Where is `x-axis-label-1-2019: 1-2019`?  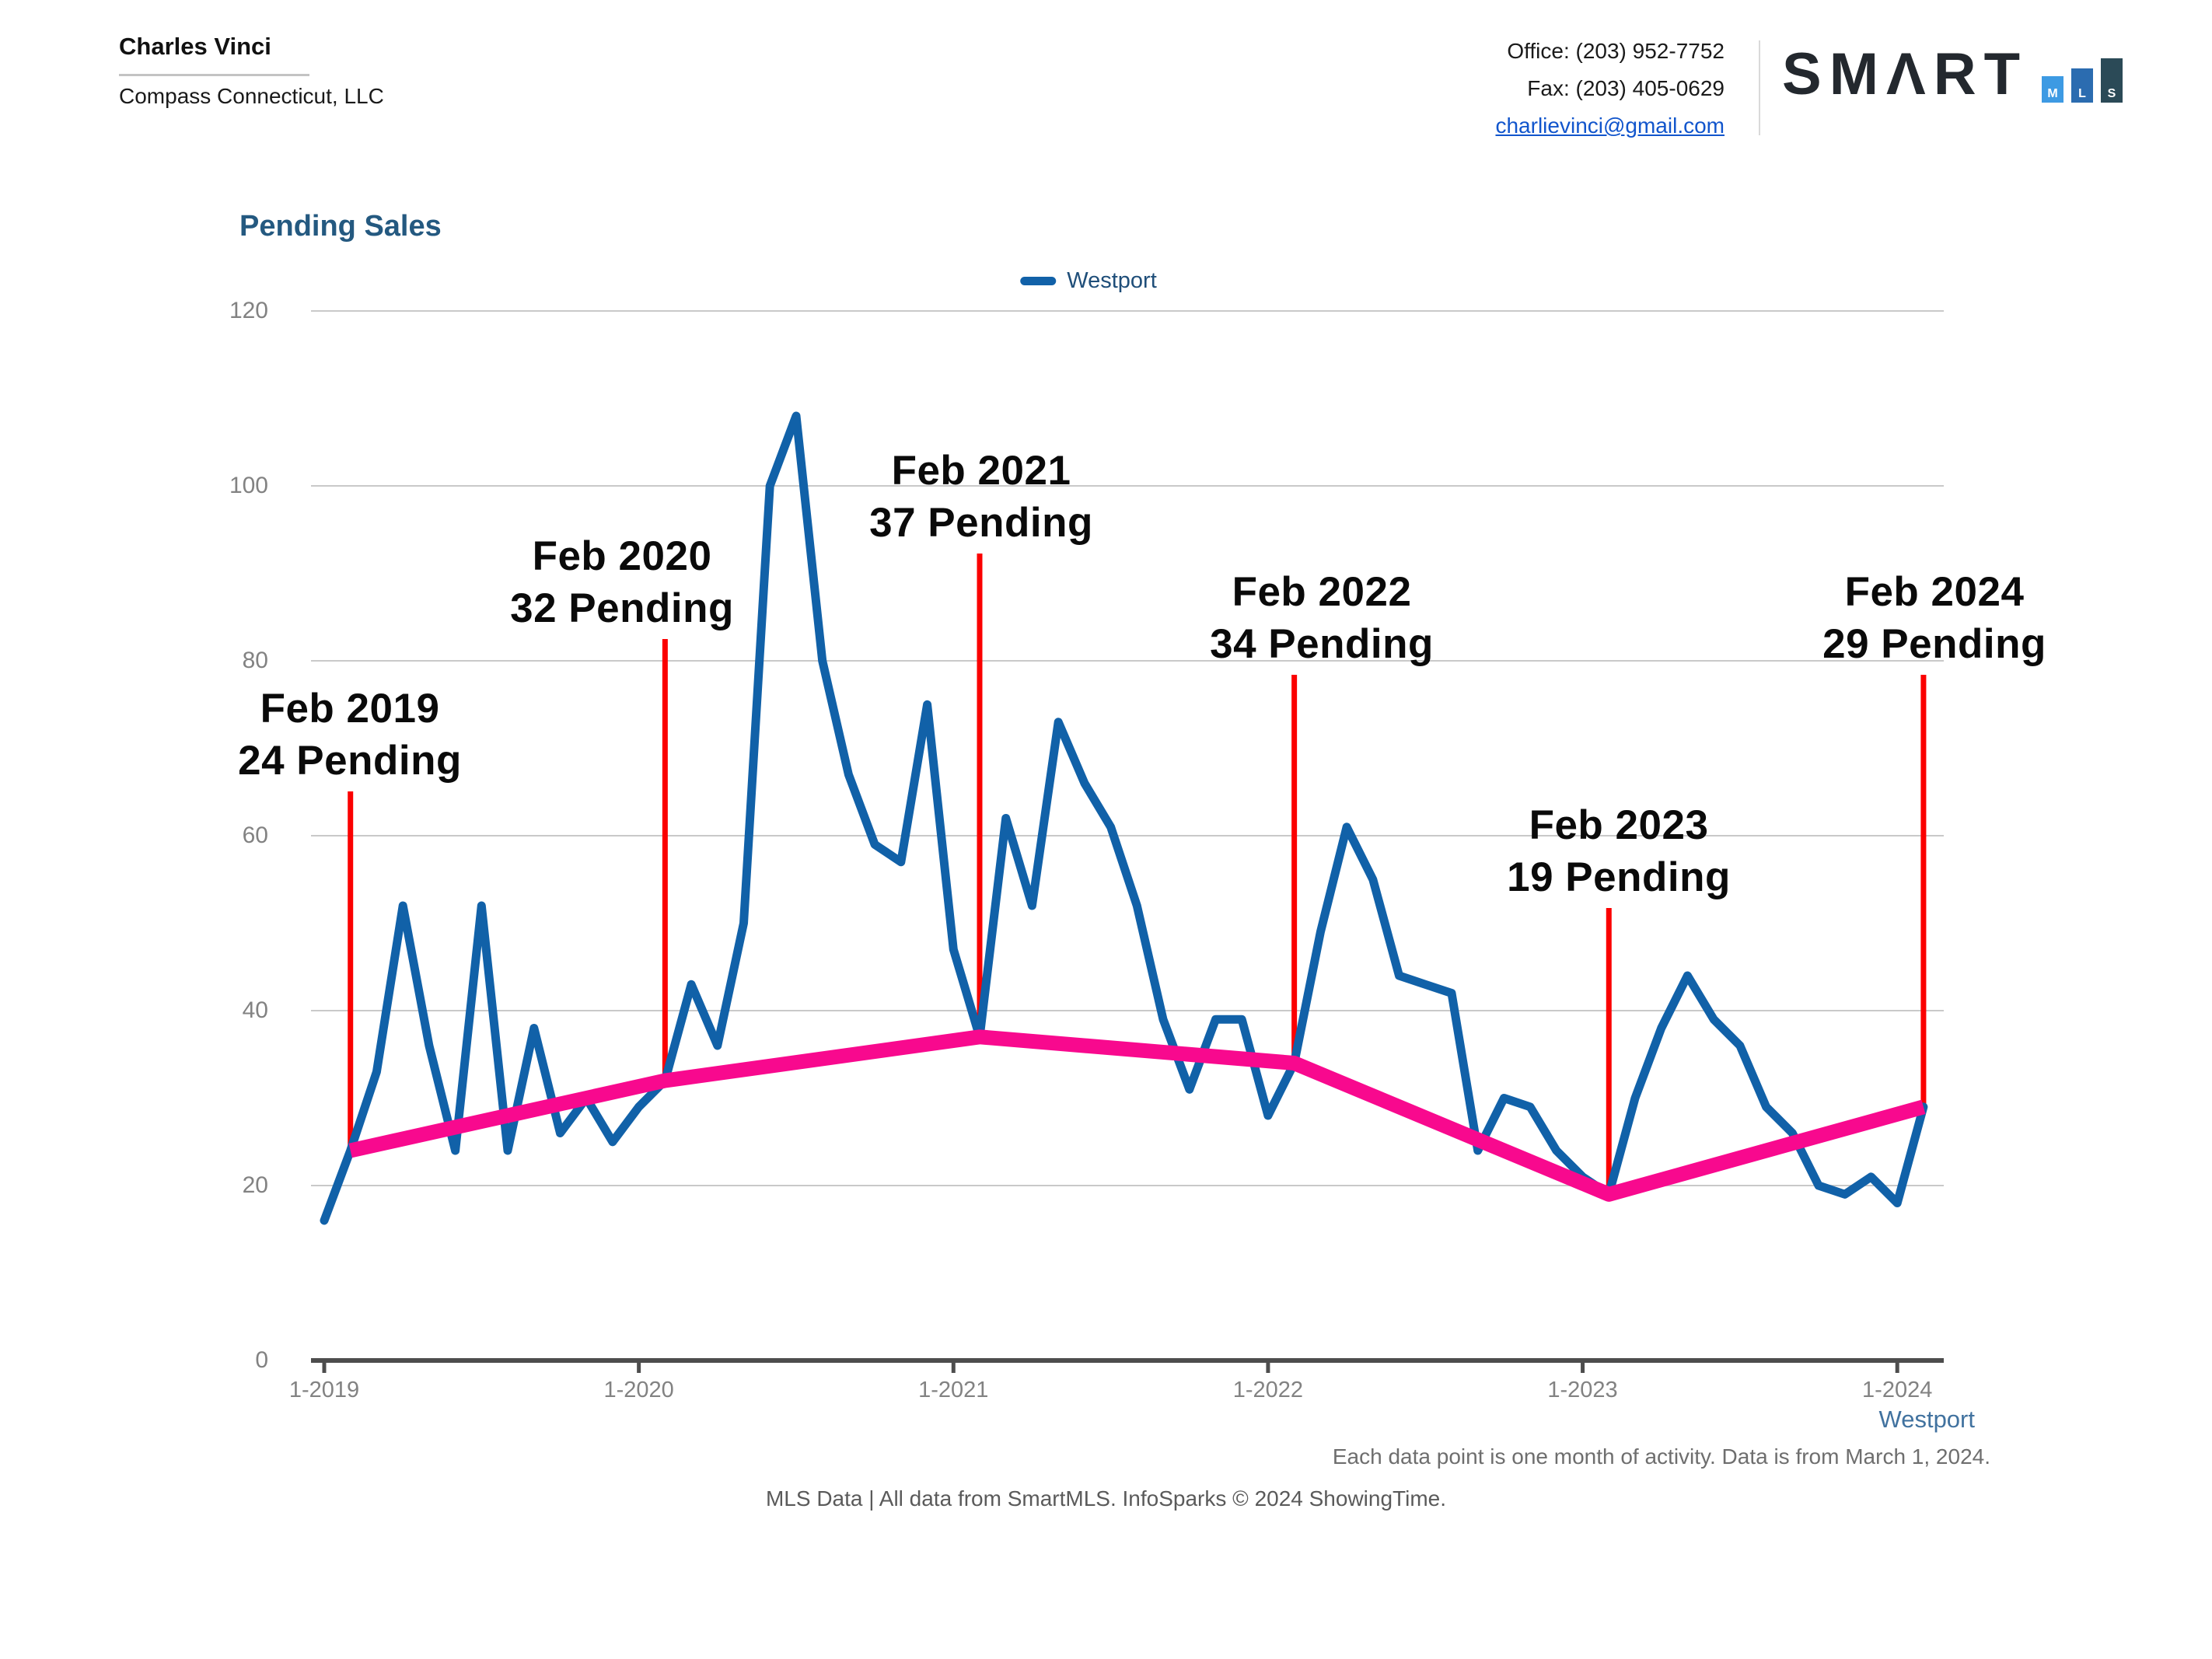 x-axis-label-1-2019: 1-2019 is located at coordinates (324, 1390).